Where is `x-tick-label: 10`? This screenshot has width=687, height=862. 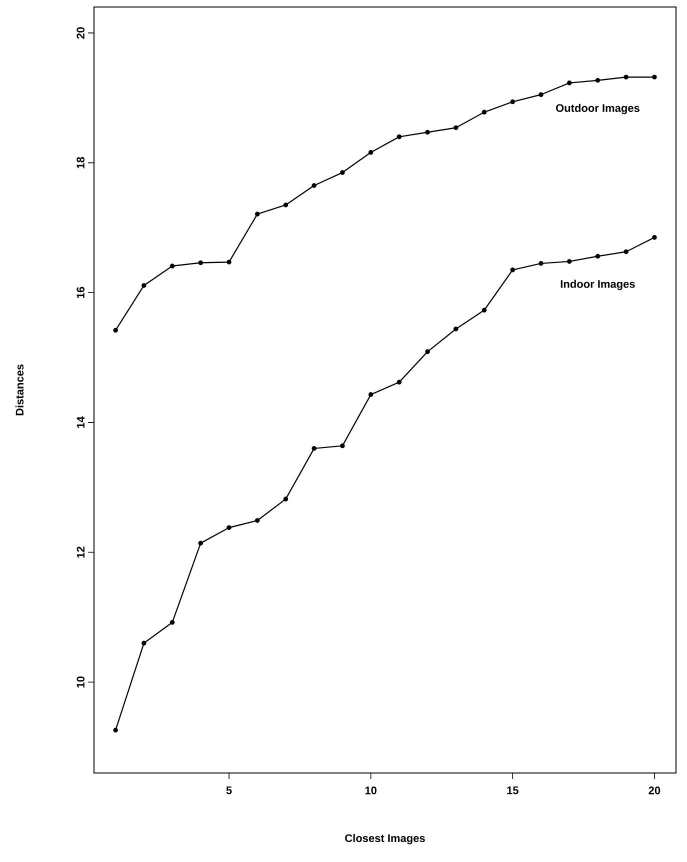
x-tick-label: 10 is located at coordinates (370, 790).